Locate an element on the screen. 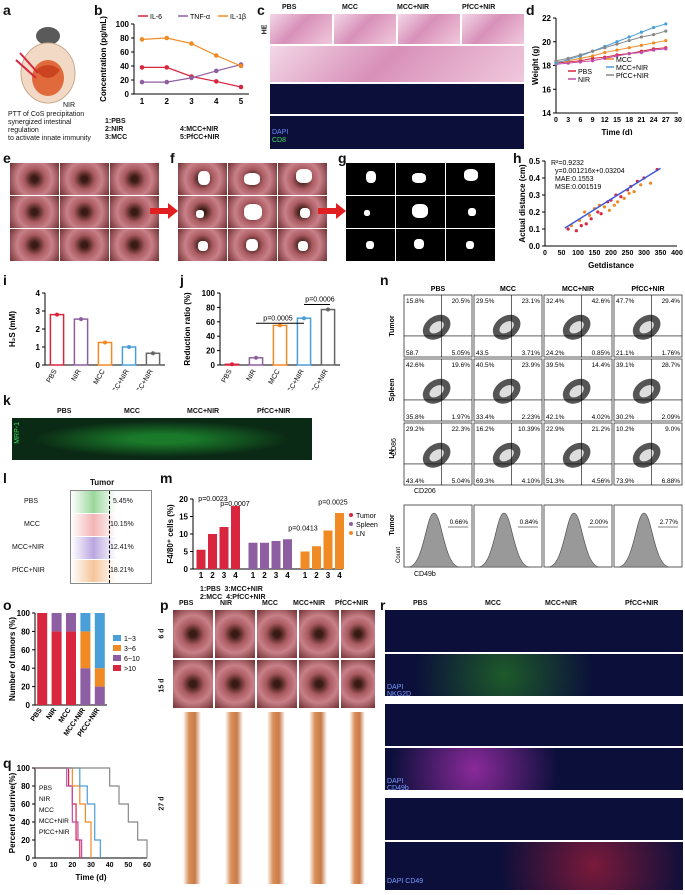 This screenshot has height=895, width=685. quadrant-value: 28.7% is located at coordinates (671, 365).